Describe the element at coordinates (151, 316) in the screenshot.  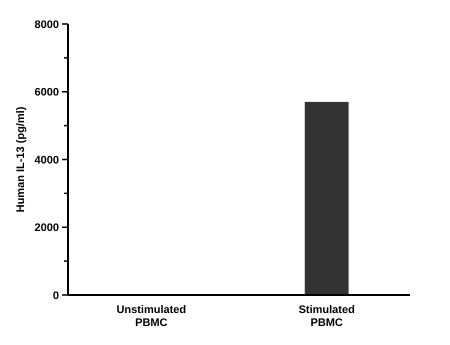
I see `x-tick-label: Unstimulated PBMC` at that location.